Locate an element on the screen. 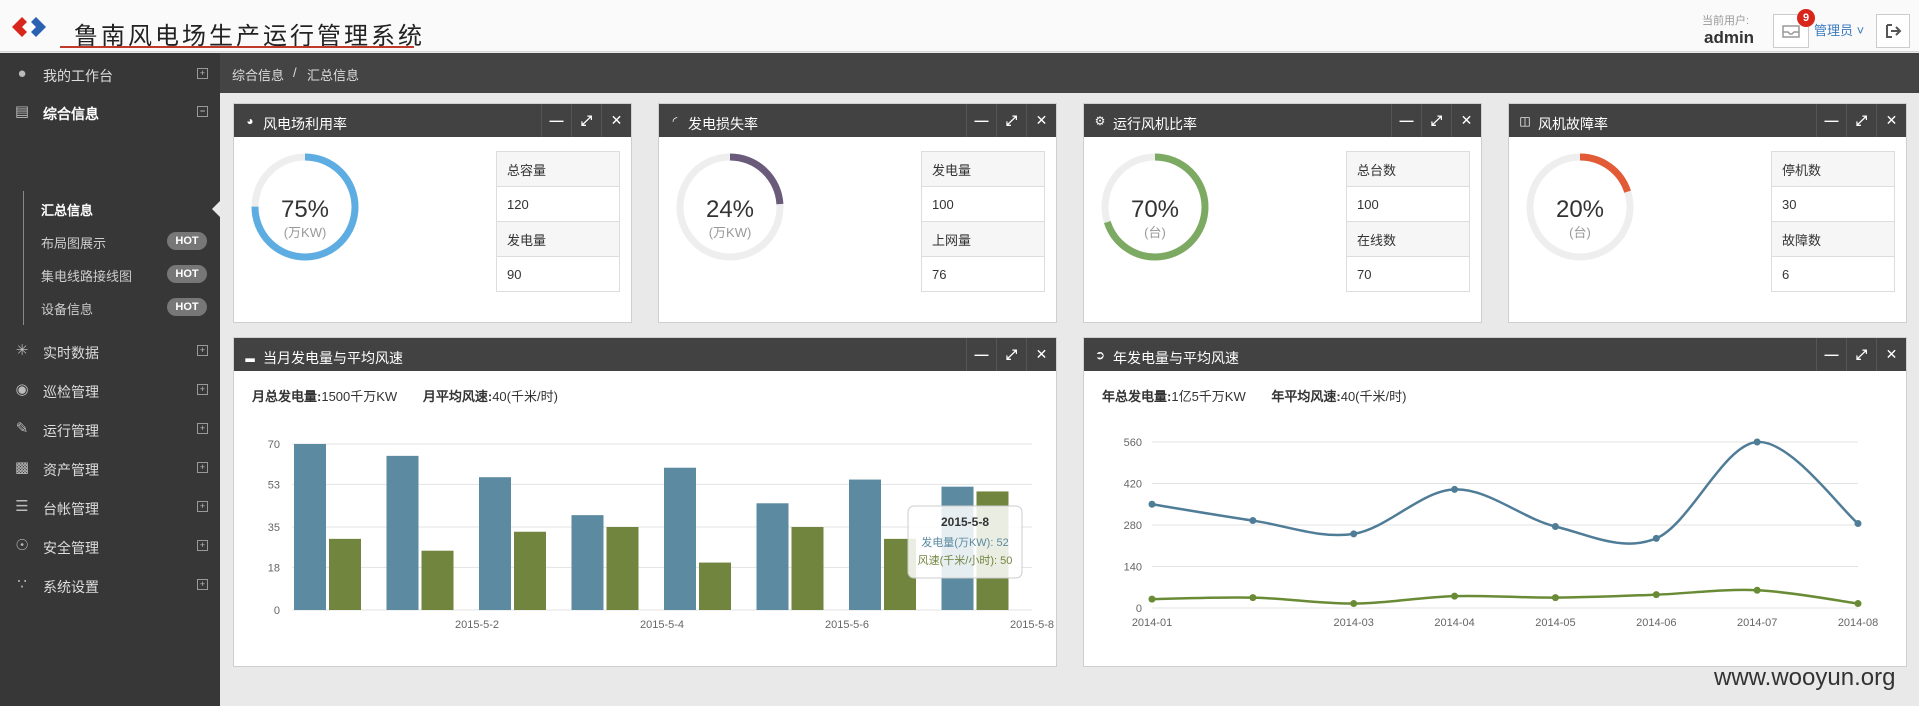 The image size is (1919, 706). kpi-unit: (台) is located at coordinates (1580, 232).